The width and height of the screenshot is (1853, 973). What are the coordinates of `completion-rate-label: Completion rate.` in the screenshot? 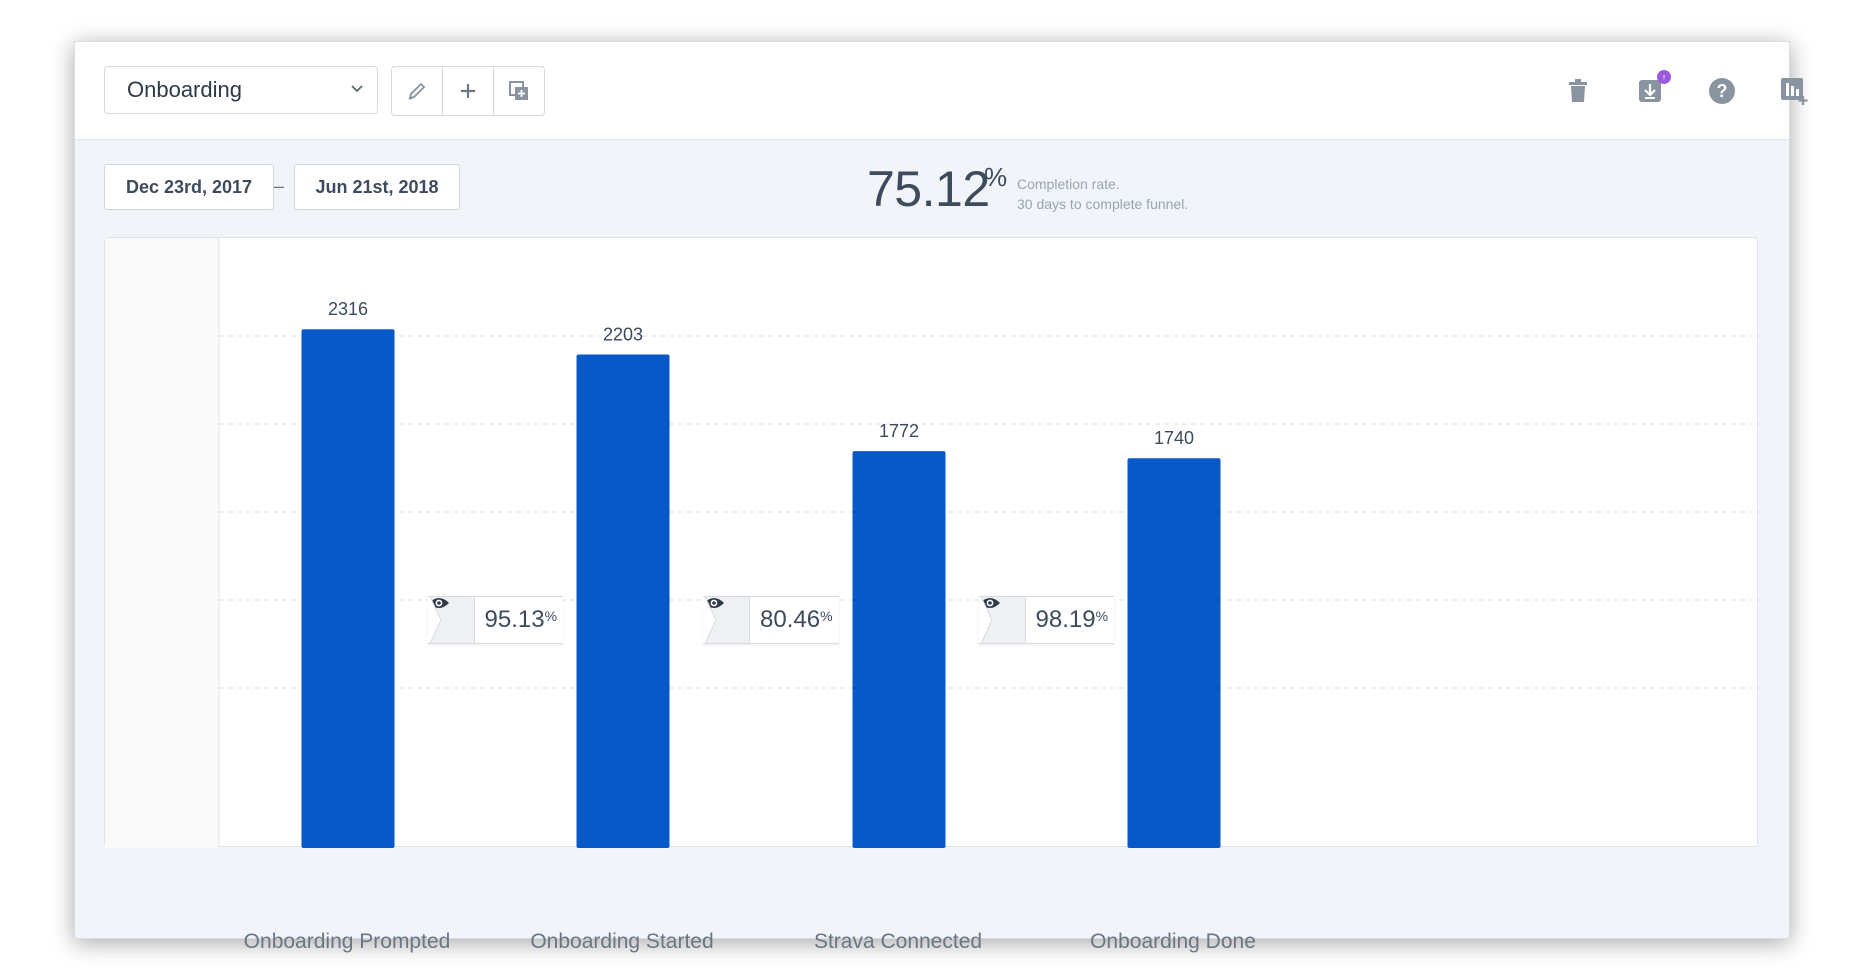 It's located at (1068, 184).